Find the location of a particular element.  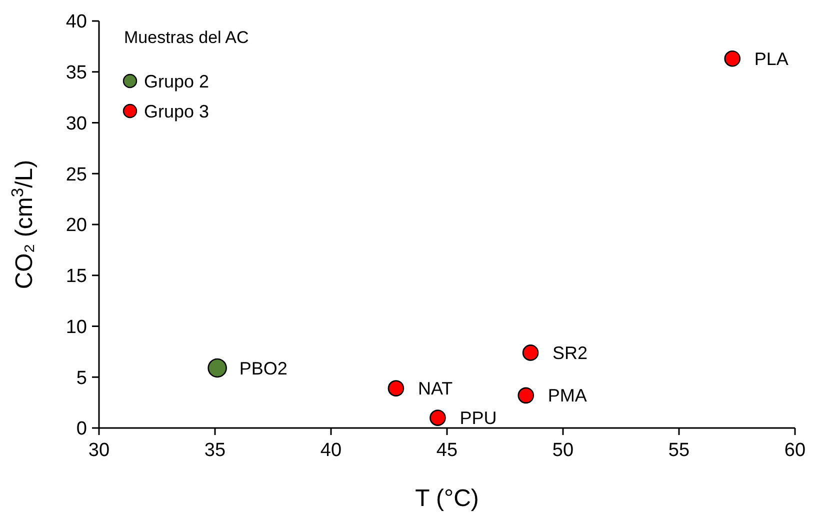

y-tick-label: 5 is located at coordinates (81, 378).